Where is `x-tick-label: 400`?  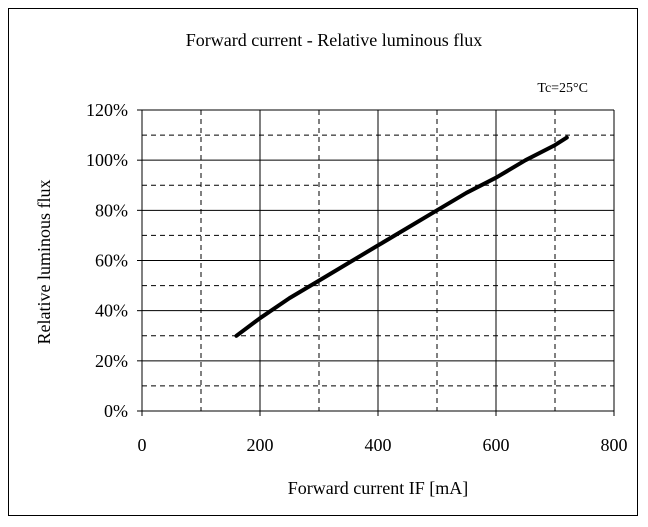 x-tick-label: 400 is located at coordinates (378, 445).